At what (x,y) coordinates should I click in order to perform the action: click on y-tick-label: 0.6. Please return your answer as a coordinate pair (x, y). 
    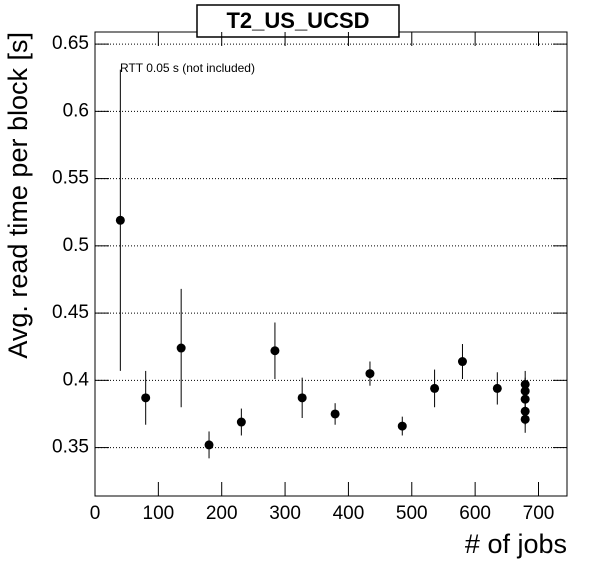
    Looking at the image, I should click on (76, 110).